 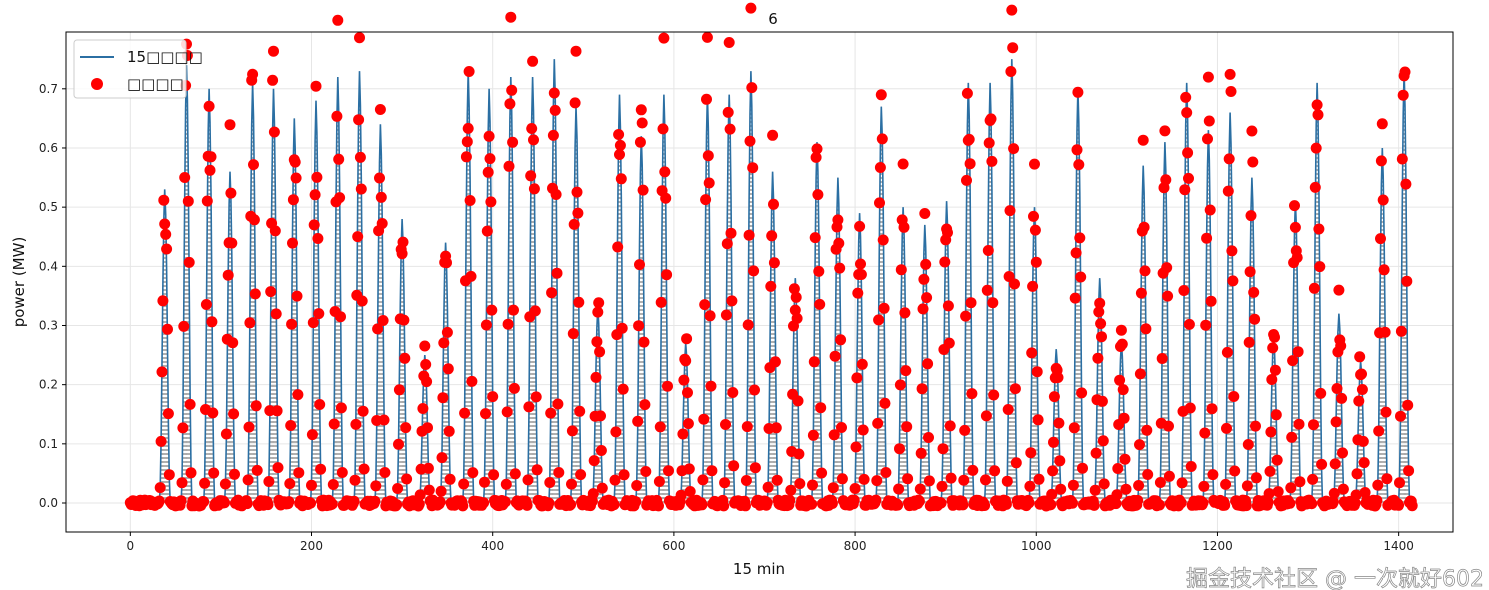 What do you see at coordinates (1398, 546) in the screenshot?
I see `x-tick-label: 1400` at bounding box center [1398, 546].